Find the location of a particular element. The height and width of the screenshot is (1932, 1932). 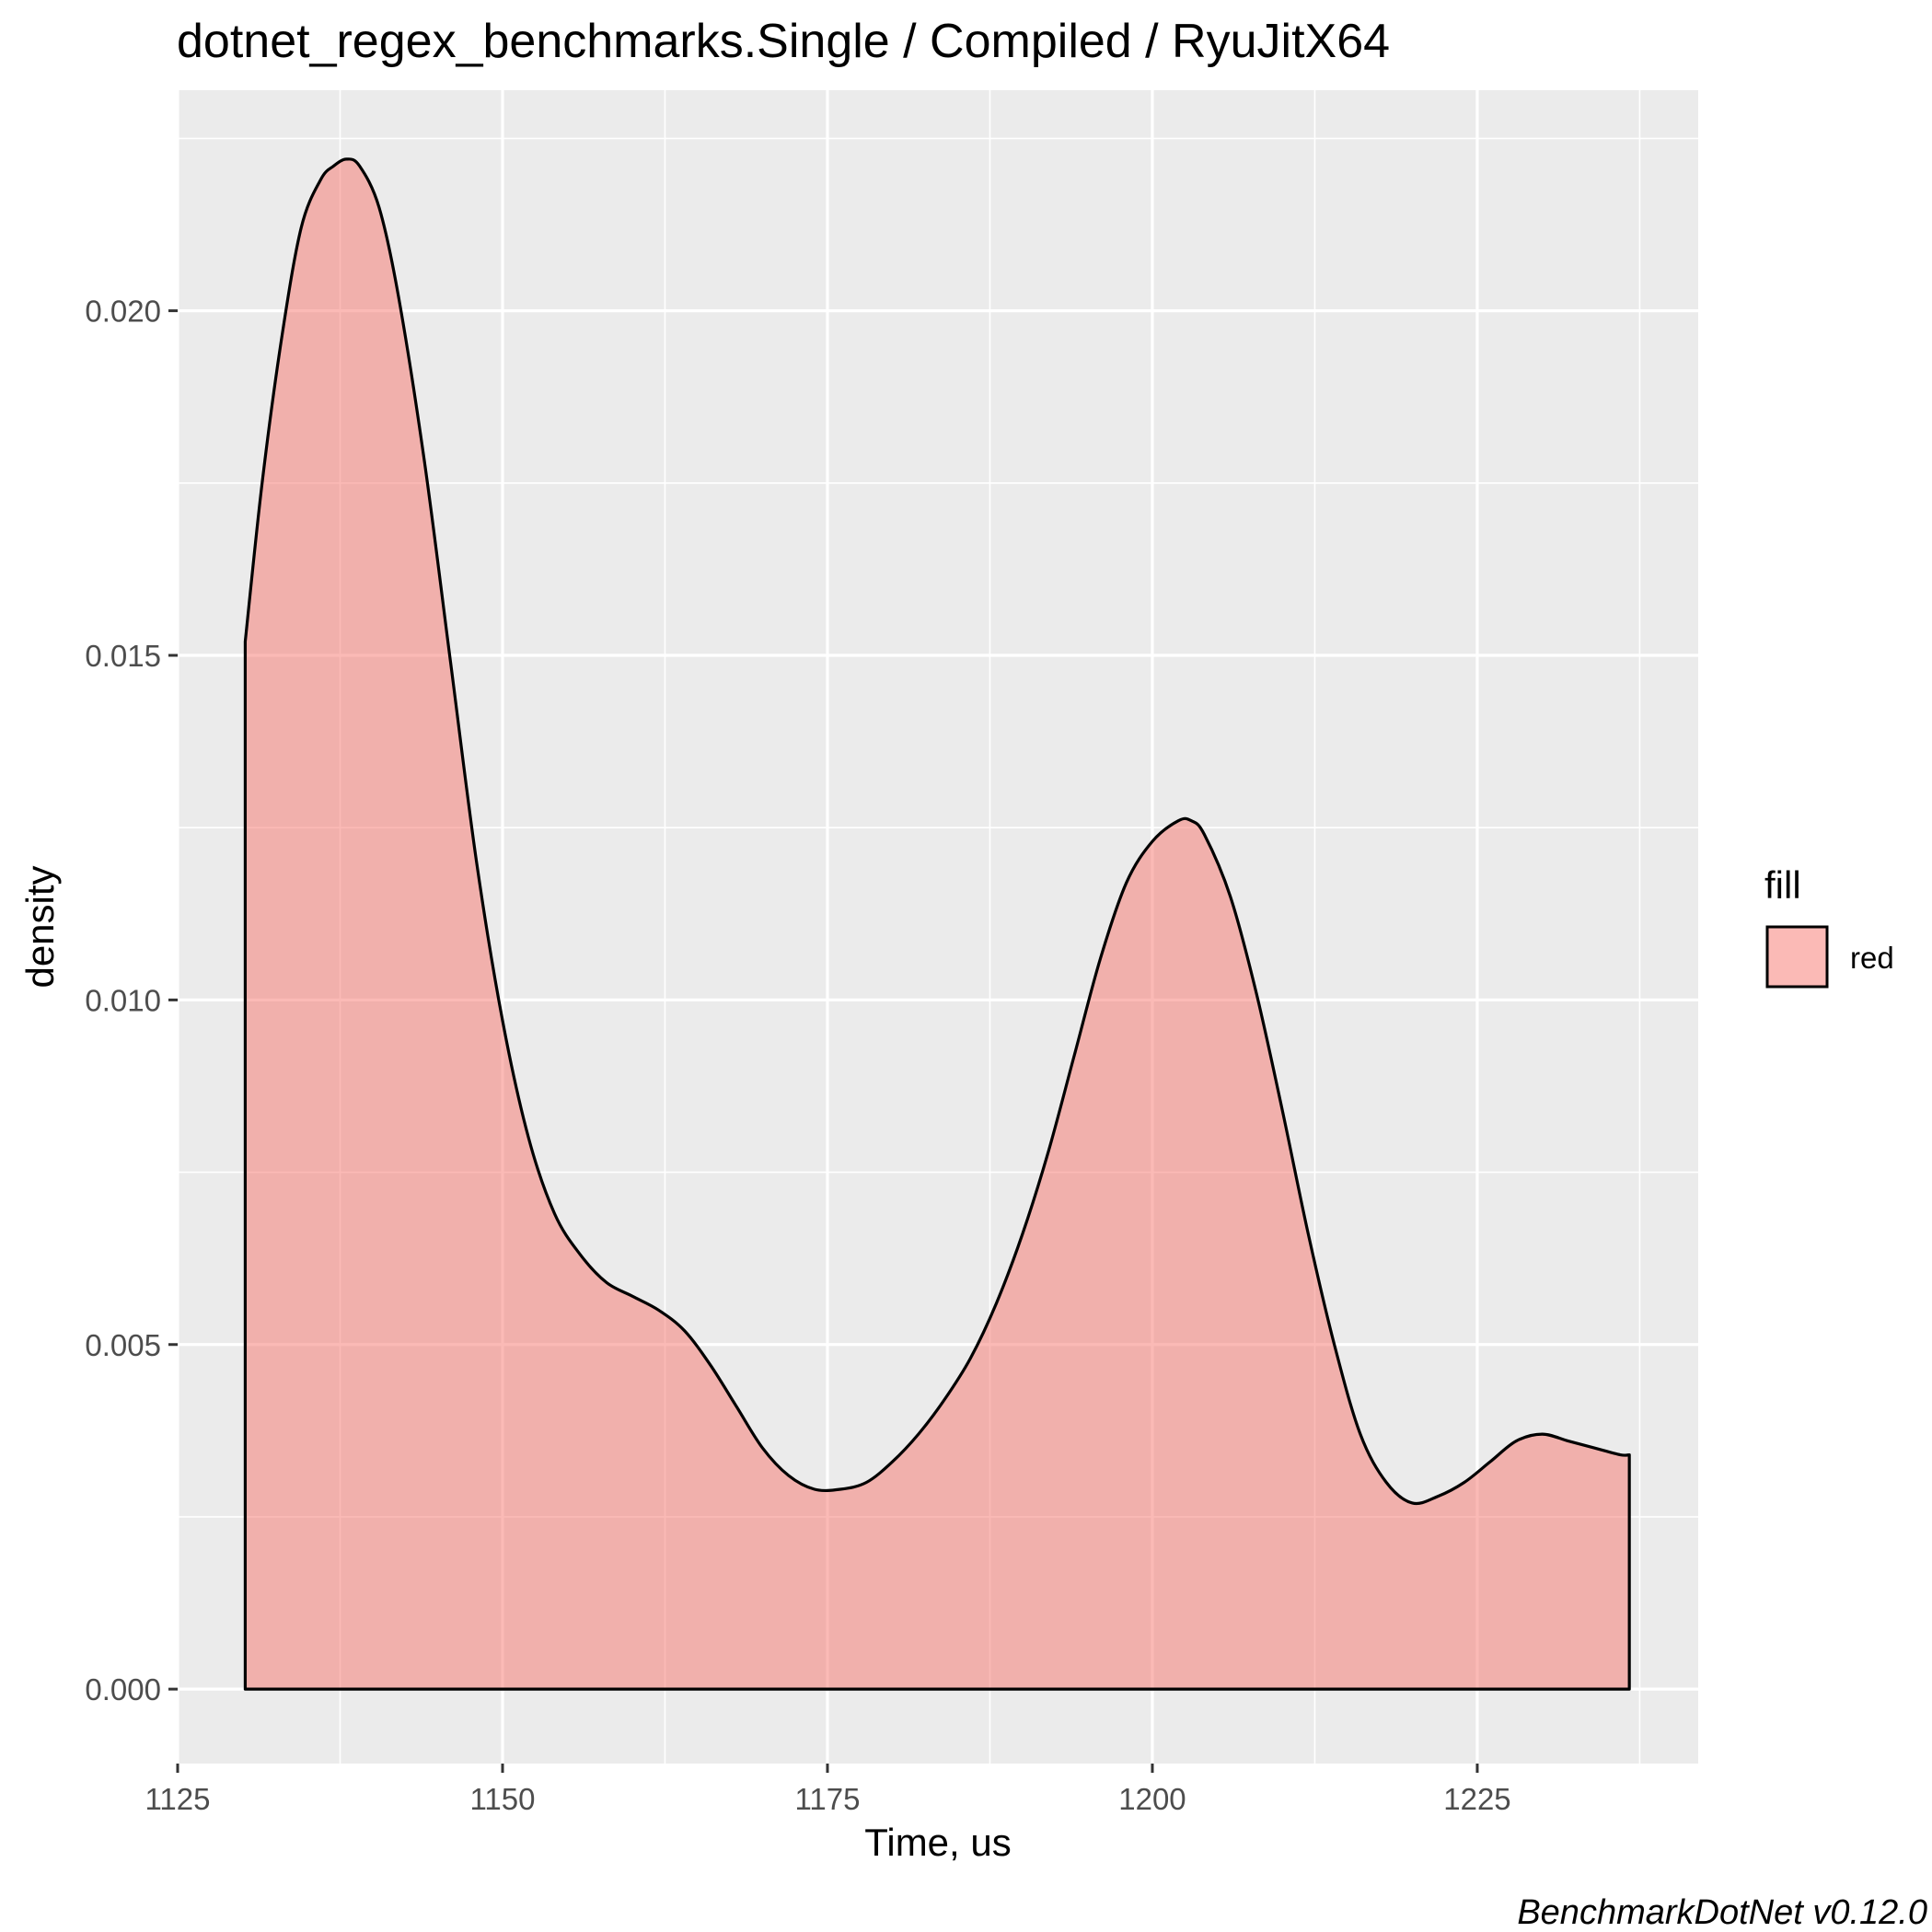

caption: BenchmarkDotNet v0.12.0 is located at coordinates (1722, 1913).